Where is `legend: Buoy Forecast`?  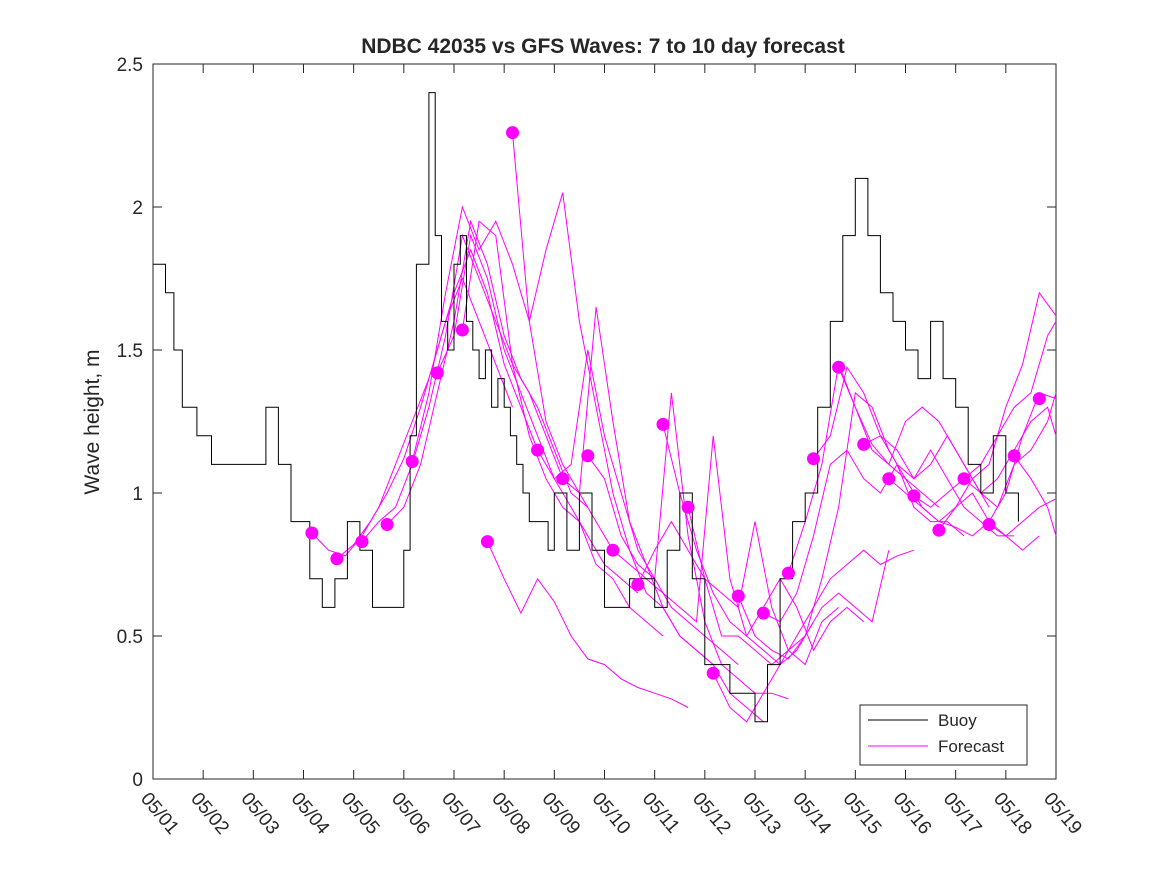
legend: Buoy Forecast is located at coordinates (943, 735).